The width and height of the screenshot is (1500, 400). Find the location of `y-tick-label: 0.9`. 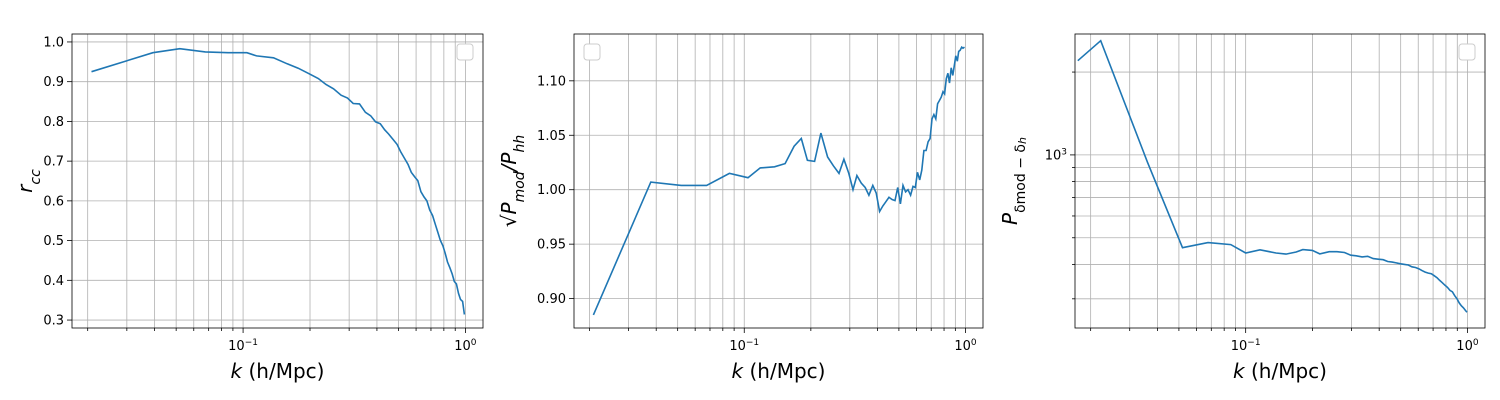

y-tick-label: 0.9 is located at coordinates (53, 82).